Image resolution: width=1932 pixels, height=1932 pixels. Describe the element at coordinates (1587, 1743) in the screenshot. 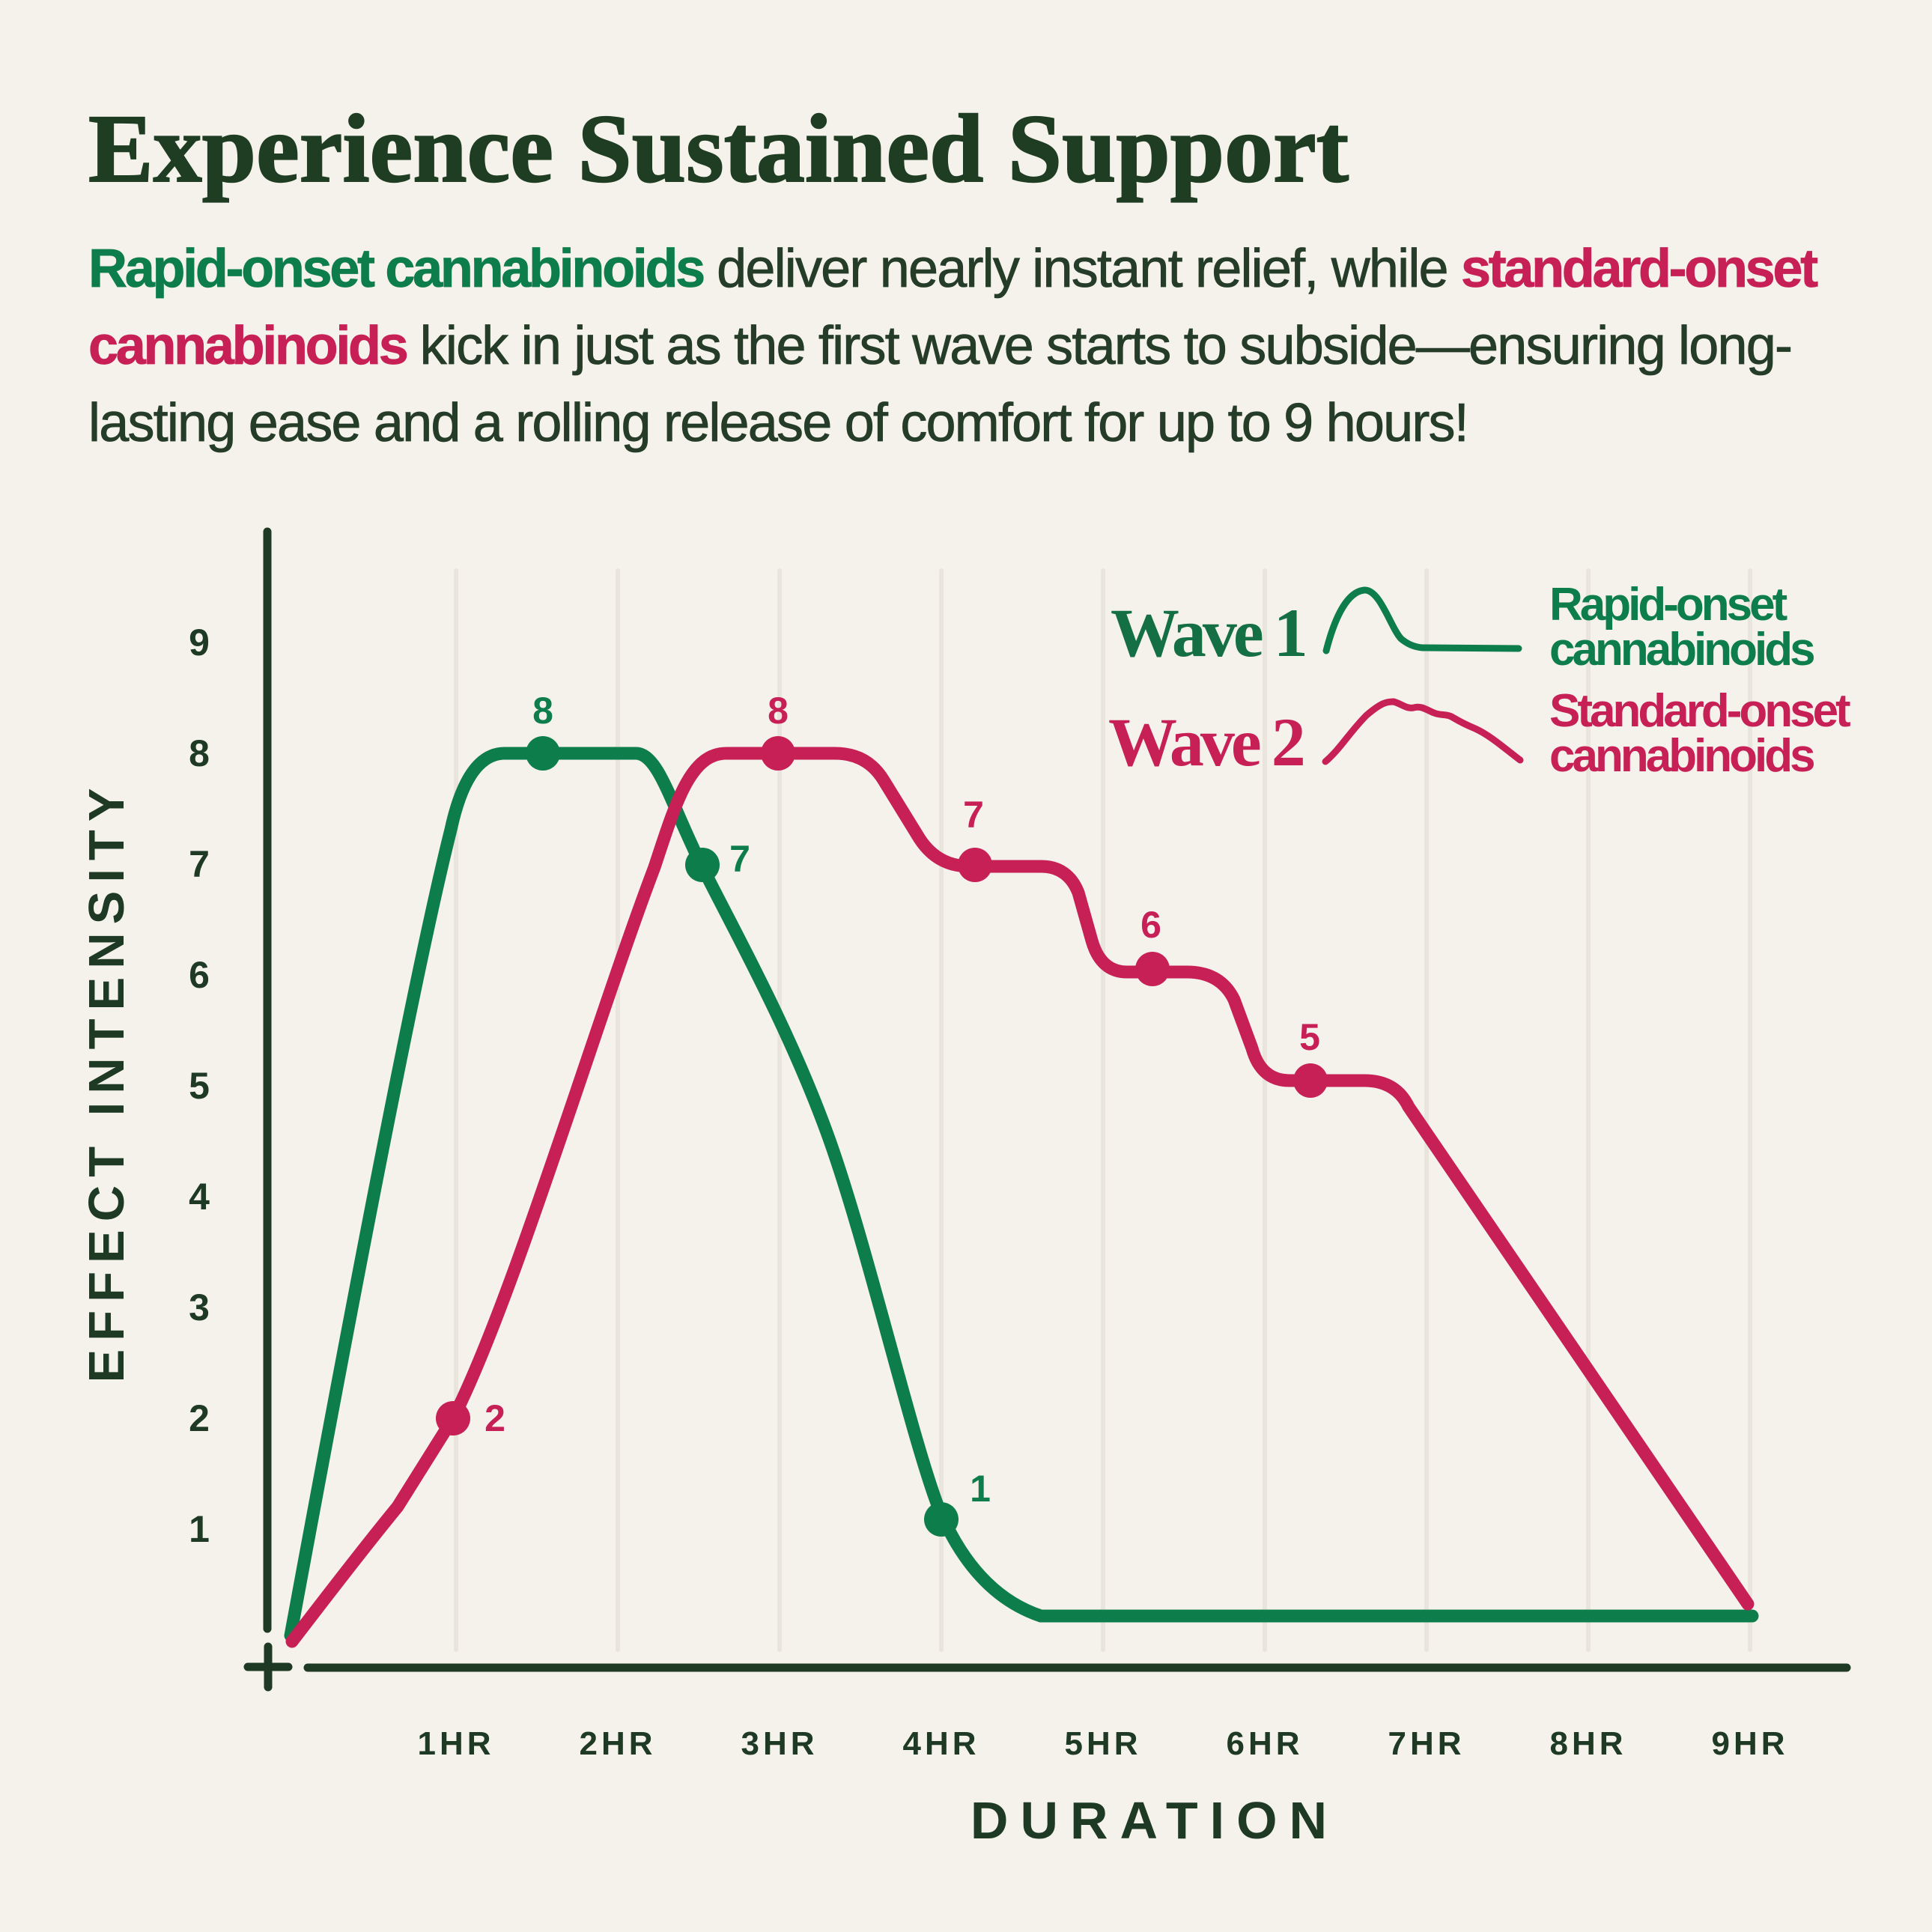

I see `svg-text: 8HR` at that location.